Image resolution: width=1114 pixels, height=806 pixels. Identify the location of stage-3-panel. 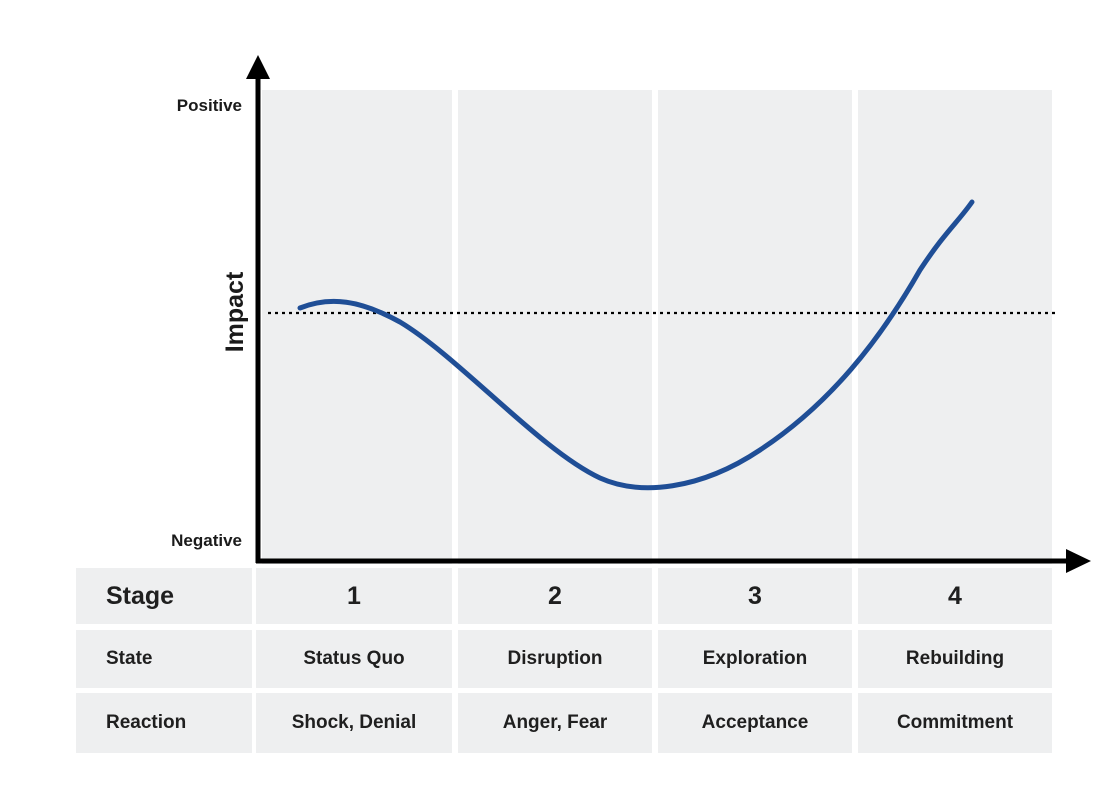
(755, 327).